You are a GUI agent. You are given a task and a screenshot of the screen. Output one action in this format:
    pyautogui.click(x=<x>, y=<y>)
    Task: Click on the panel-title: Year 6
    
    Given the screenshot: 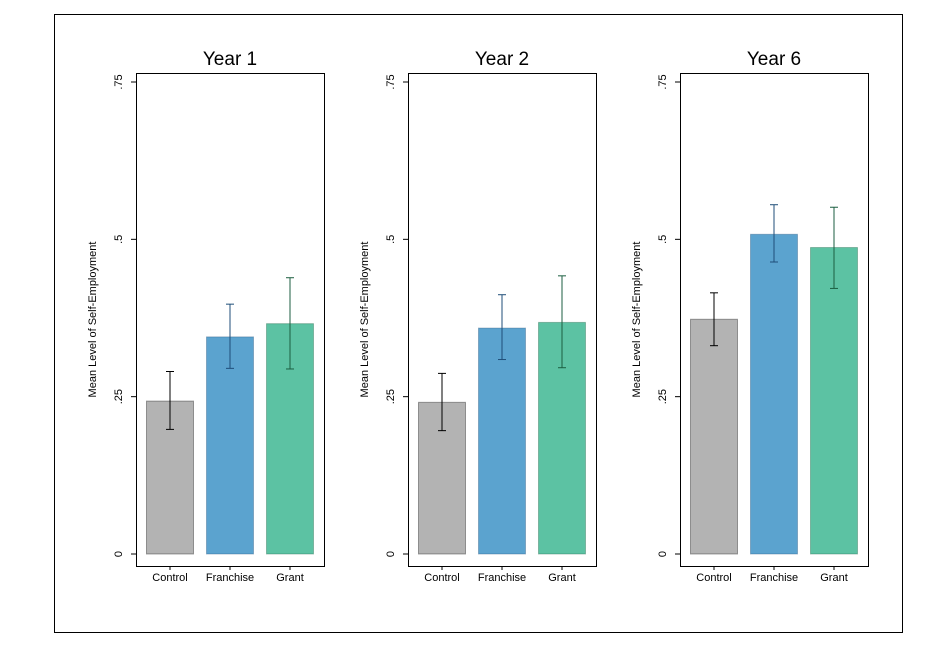 What is the action you would take?
    pyautogui.click(x=774, y=59)
    